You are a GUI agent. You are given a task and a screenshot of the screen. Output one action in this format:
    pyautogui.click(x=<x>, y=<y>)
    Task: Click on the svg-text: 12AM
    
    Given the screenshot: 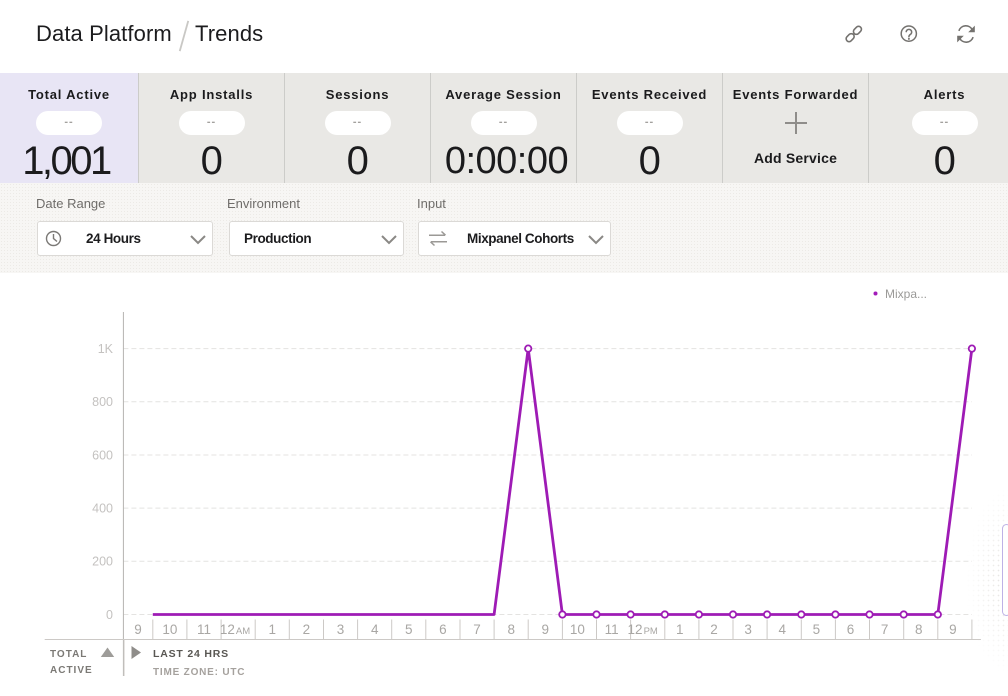 What is the action you would take?
    pyautogui.click(x=235, y=629)
    